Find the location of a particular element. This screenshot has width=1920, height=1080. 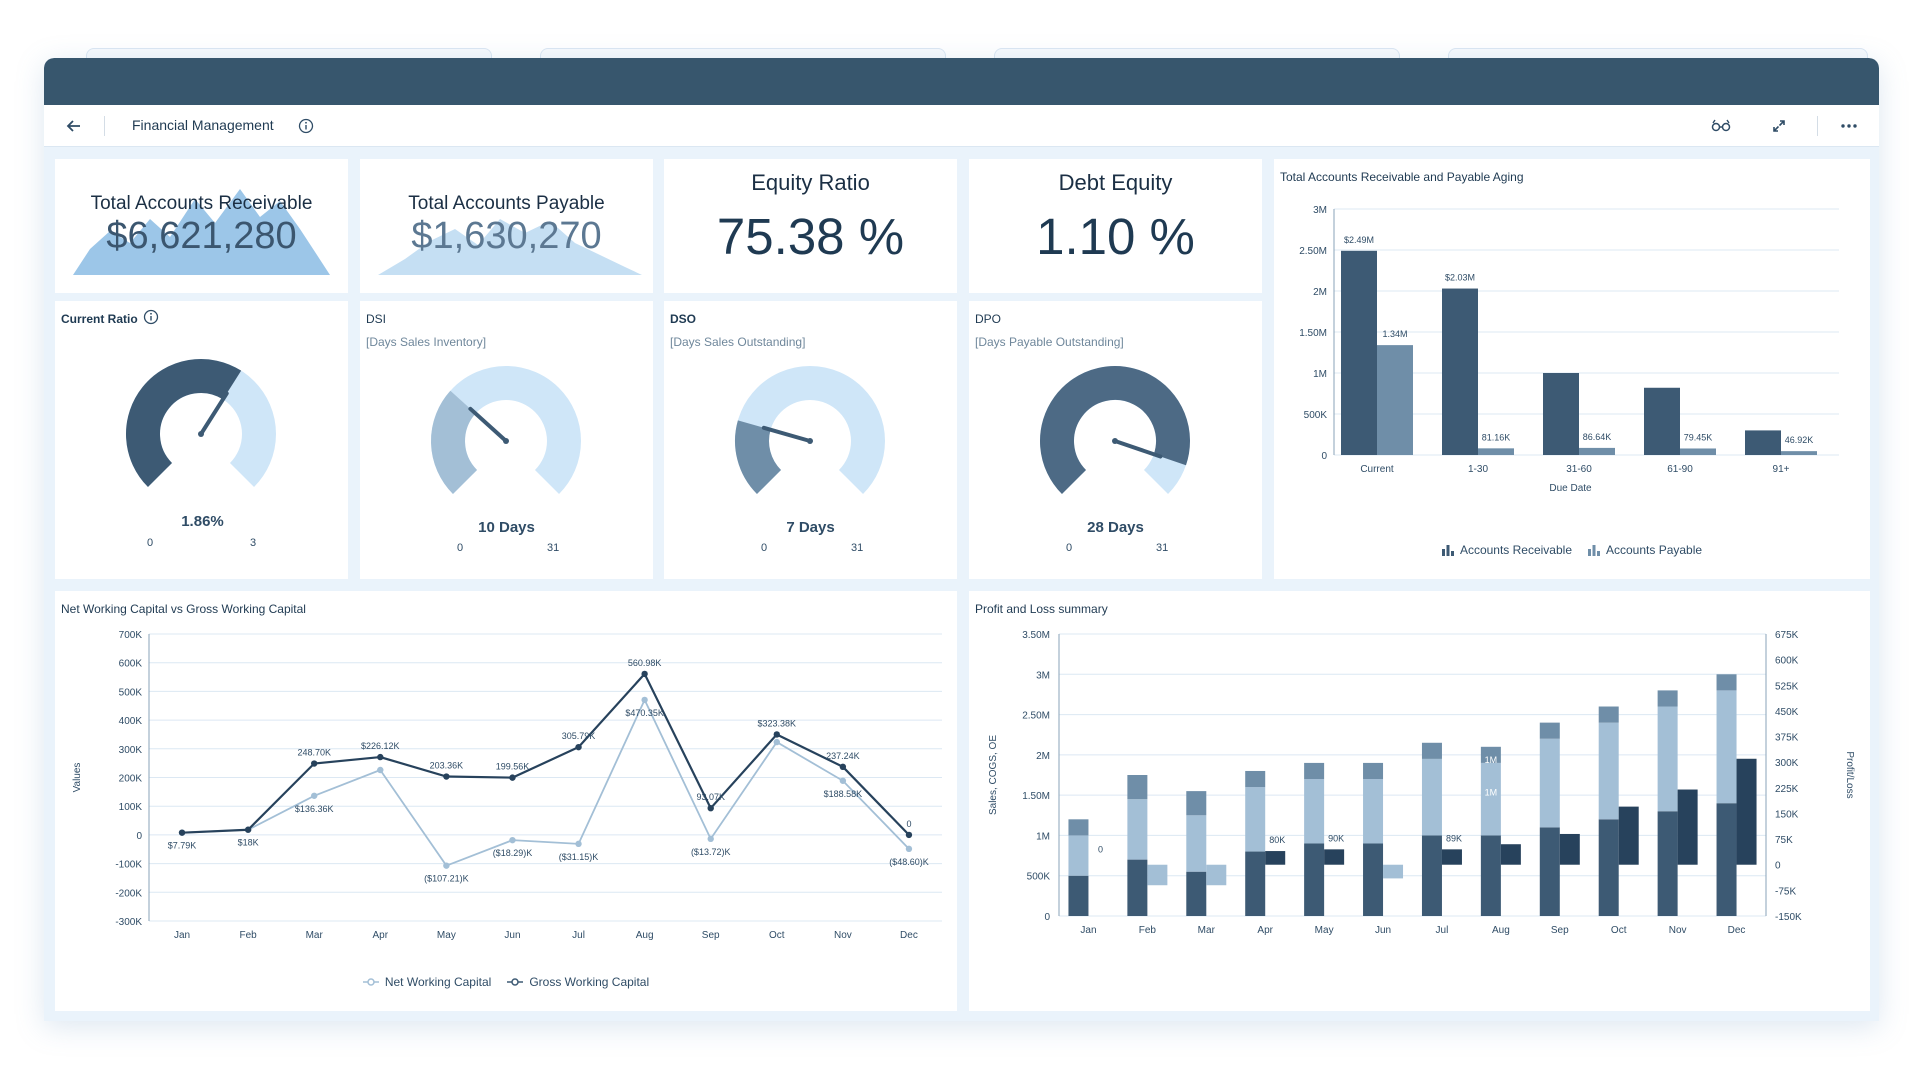

y-tick-label: -100K is located at coordinates (128, 865).